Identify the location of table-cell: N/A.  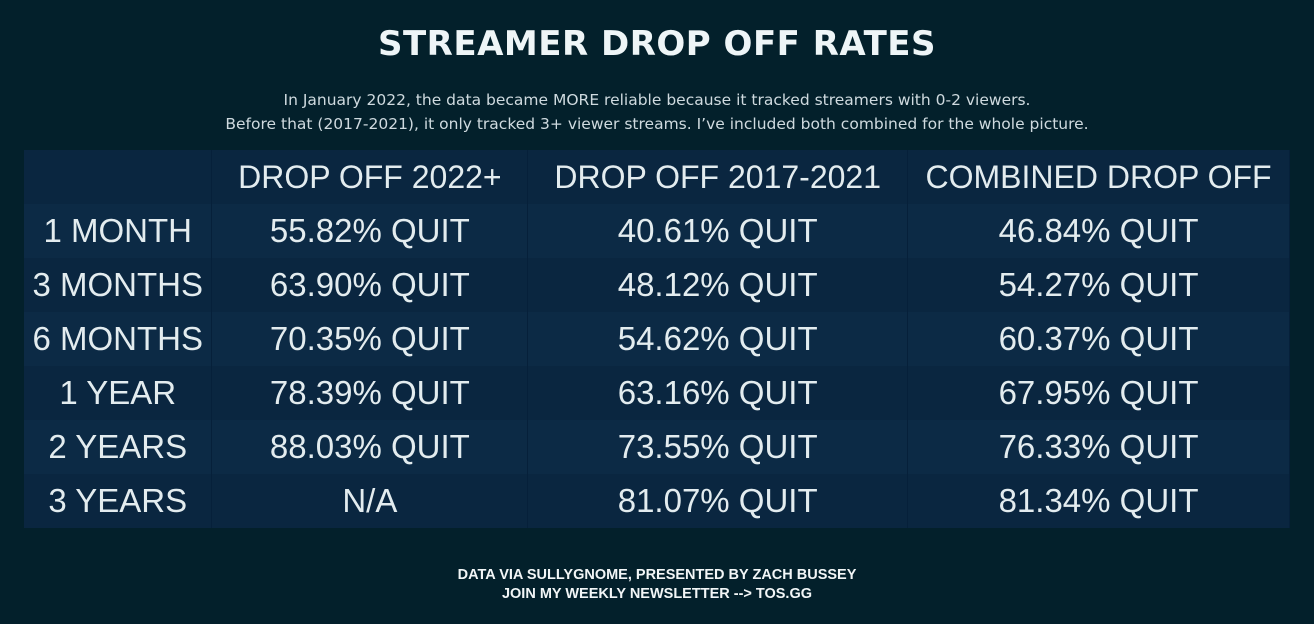
(370, 501).